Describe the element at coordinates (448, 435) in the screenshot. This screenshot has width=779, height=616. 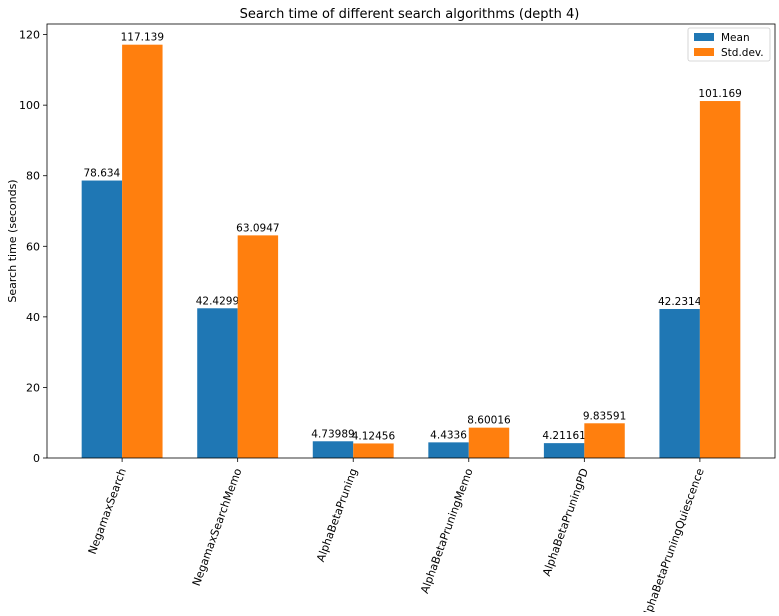
I see `bar-value-label: 4.4336` at that location.